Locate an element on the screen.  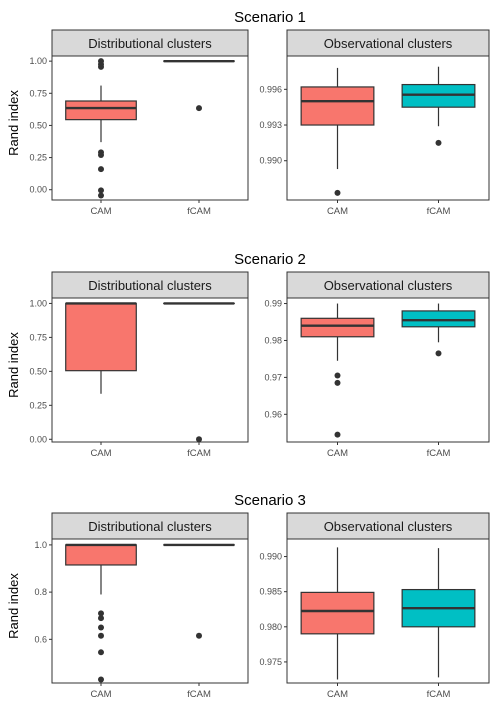
y-tick-label: 0.975 is located at coordinates (270, 662).